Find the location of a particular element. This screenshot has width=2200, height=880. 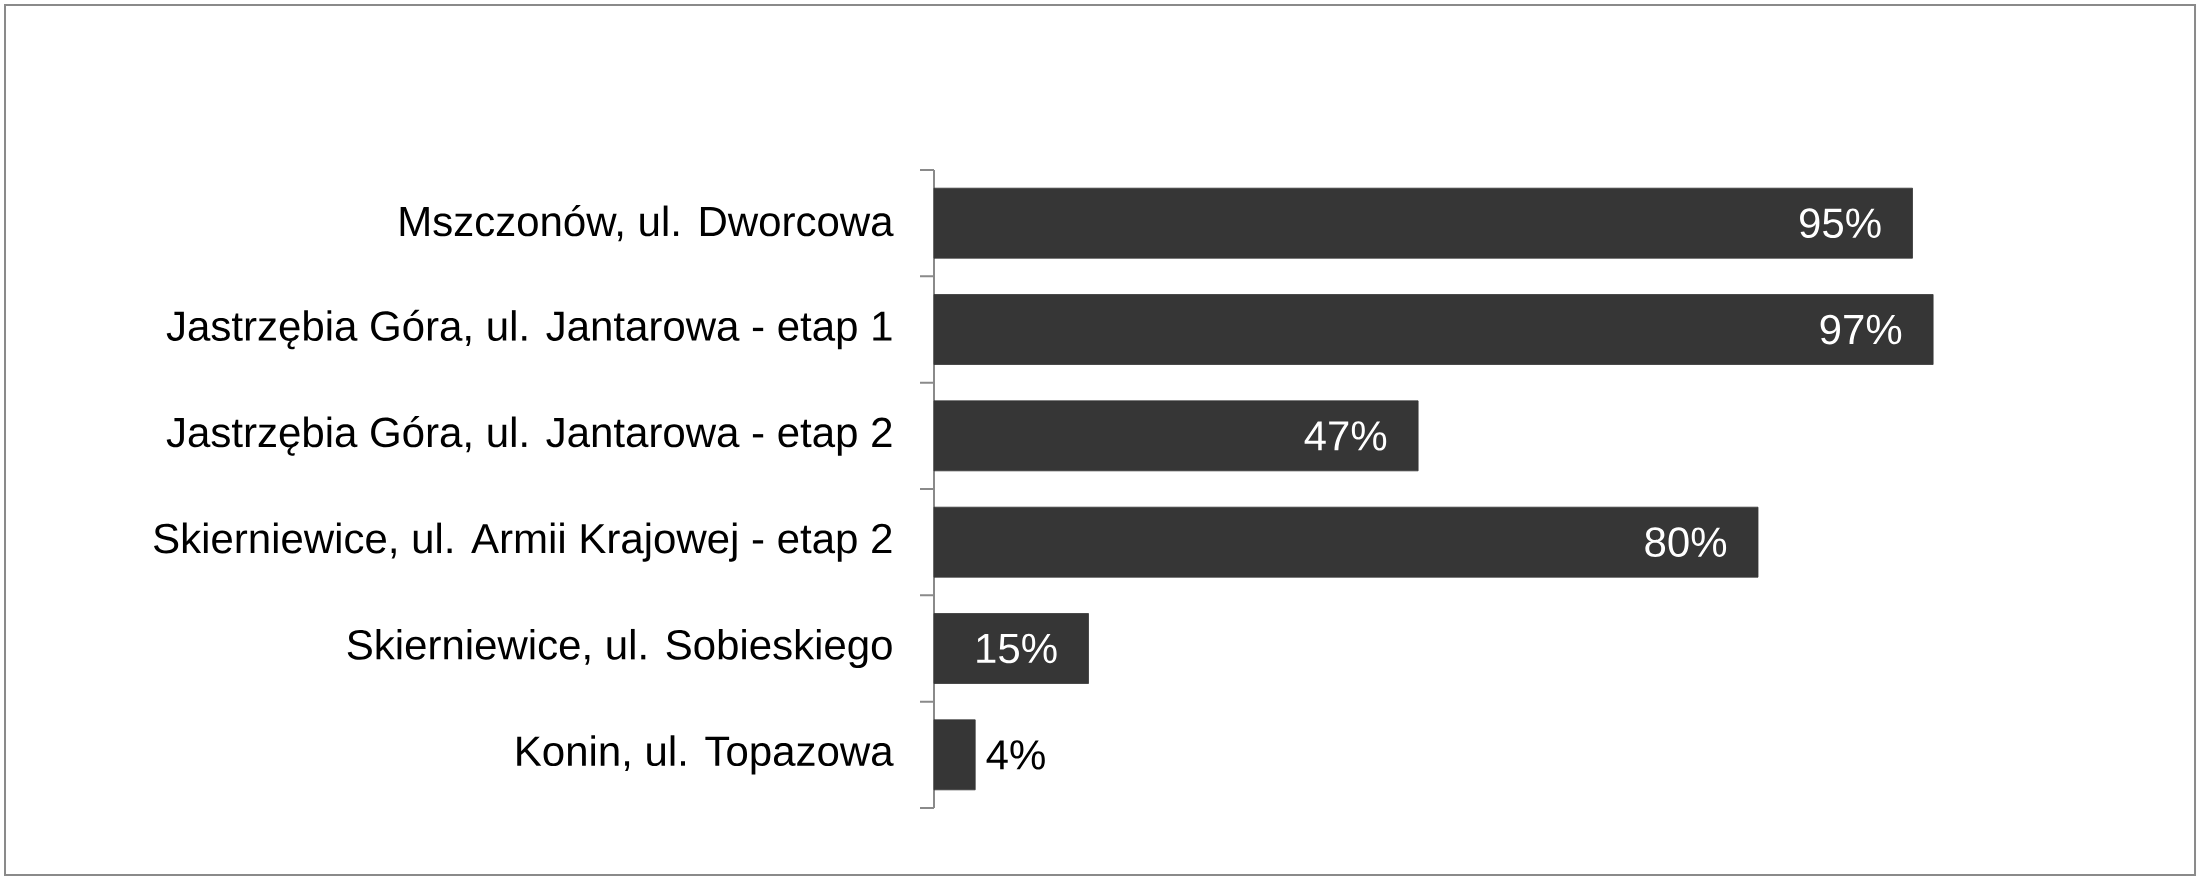

y-tick-label: Jastrzębia Góra, ul. Jantarowa - etap 1 is located at coordinates (529, 329).